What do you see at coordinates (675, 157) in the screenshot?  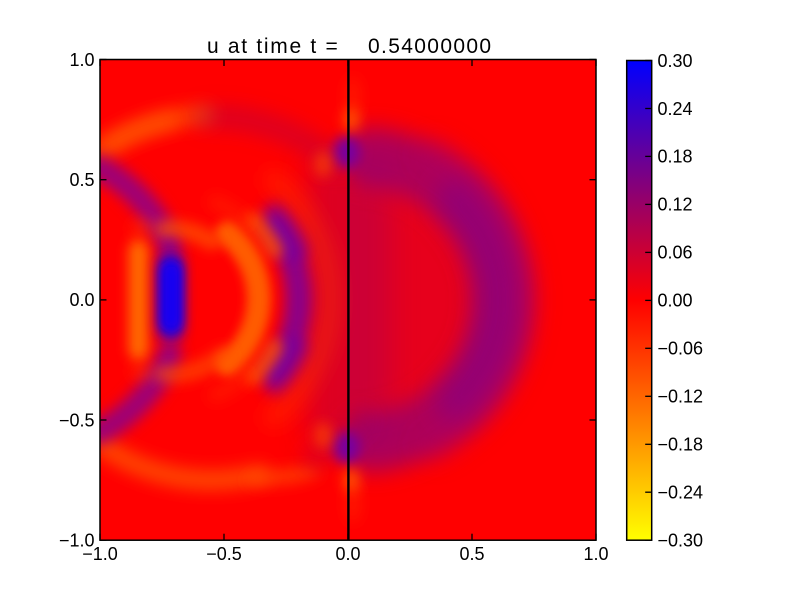 I see `svg-text: 0.18` at bounding box center [675, 157].